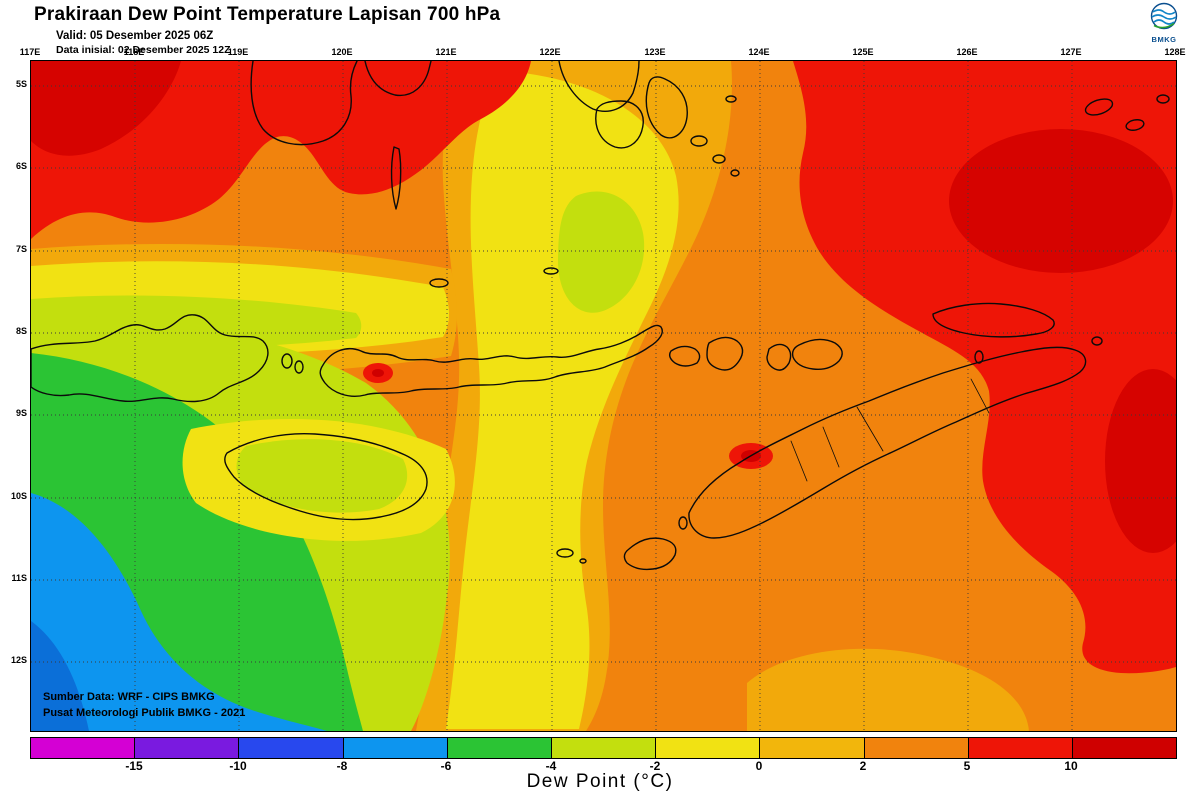 Image resolution: width=1200 pixels, height=800 pixels. Describe the element at coordinates (134, 52) in the screenshot. I see `lon-label: 118E` at that location.